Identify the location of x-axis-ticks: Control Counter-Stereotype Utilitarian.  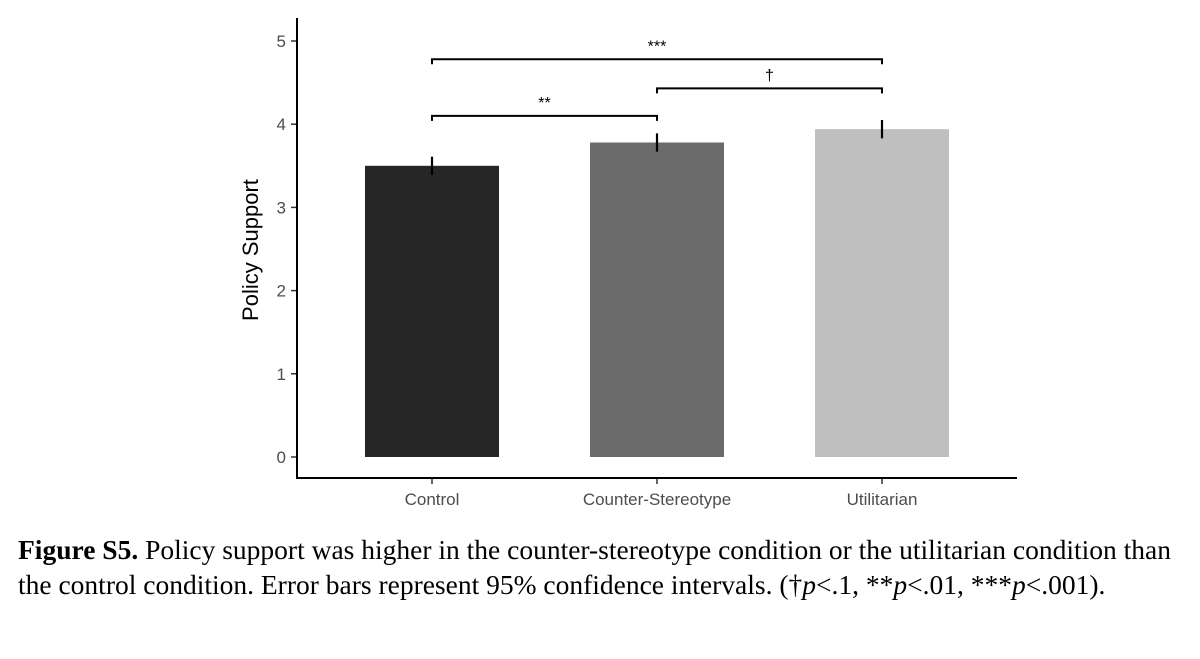
(661, 493).